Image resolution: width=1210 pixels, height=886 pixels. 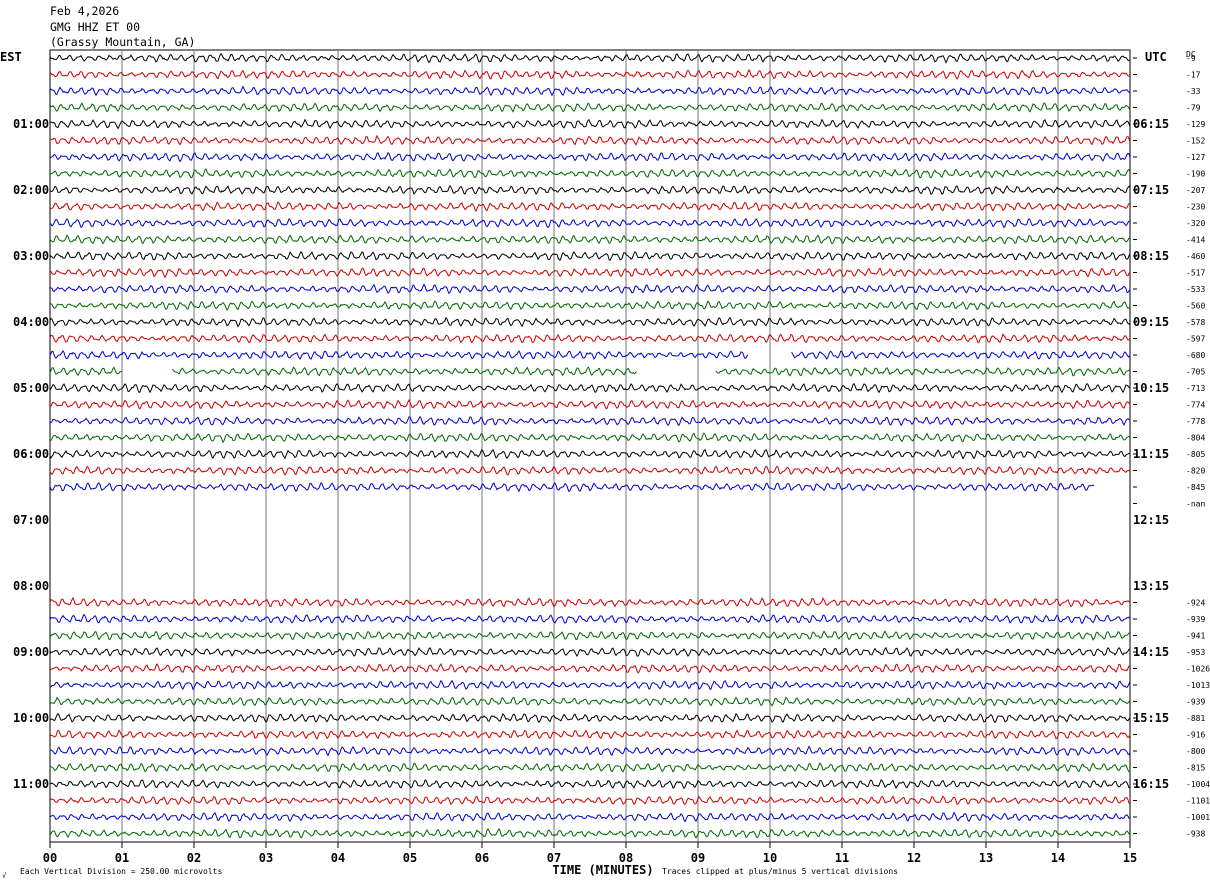 I want to click on est-hour-label: 07:00, so click(x=31, y=520).